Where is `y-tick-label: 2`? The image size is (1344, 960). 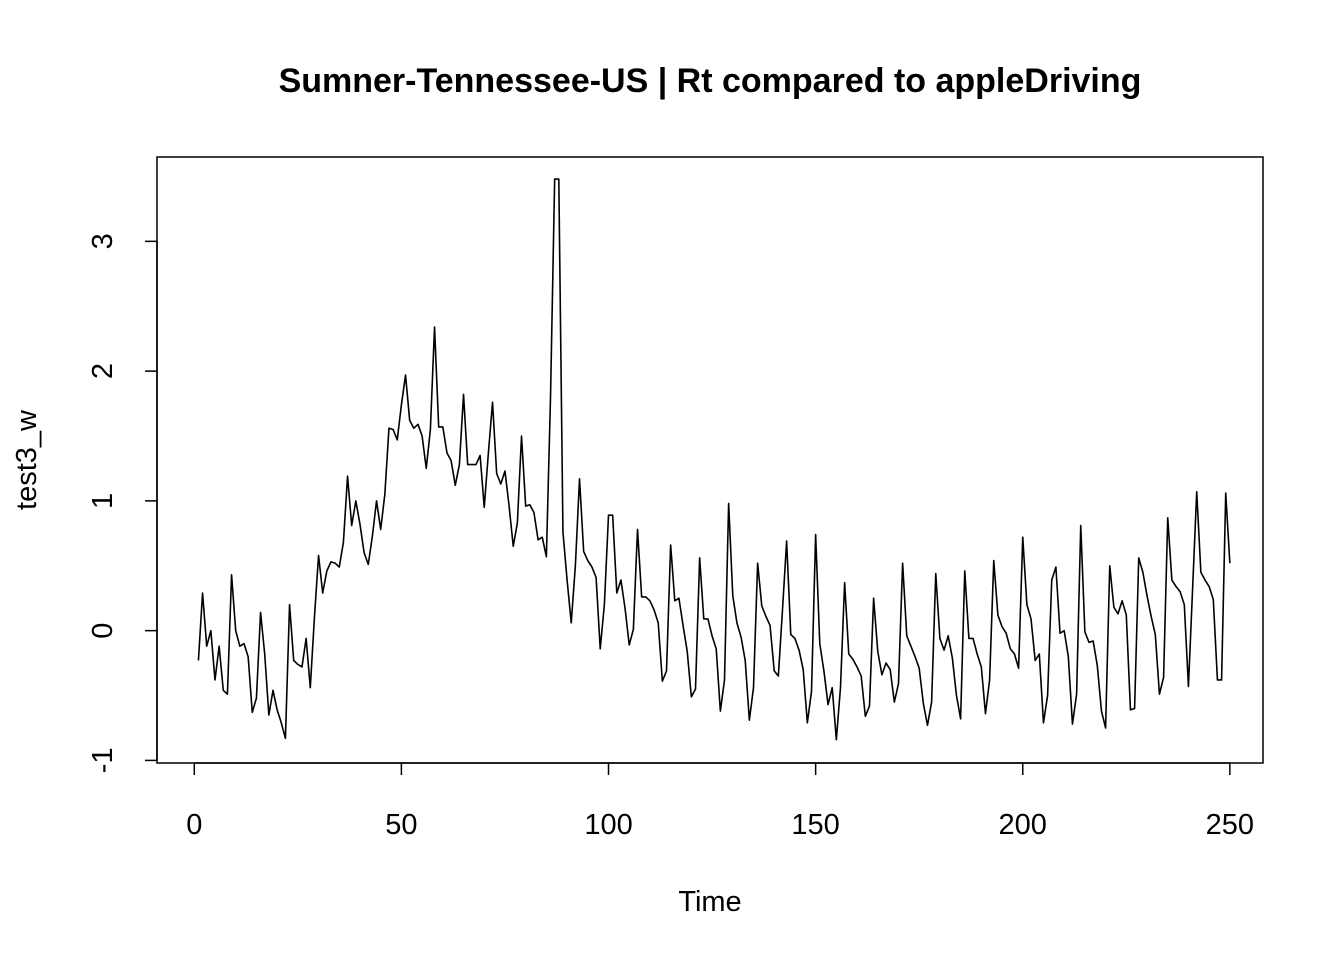
y-tick-label: 2 is located at coordinates (103, 371).